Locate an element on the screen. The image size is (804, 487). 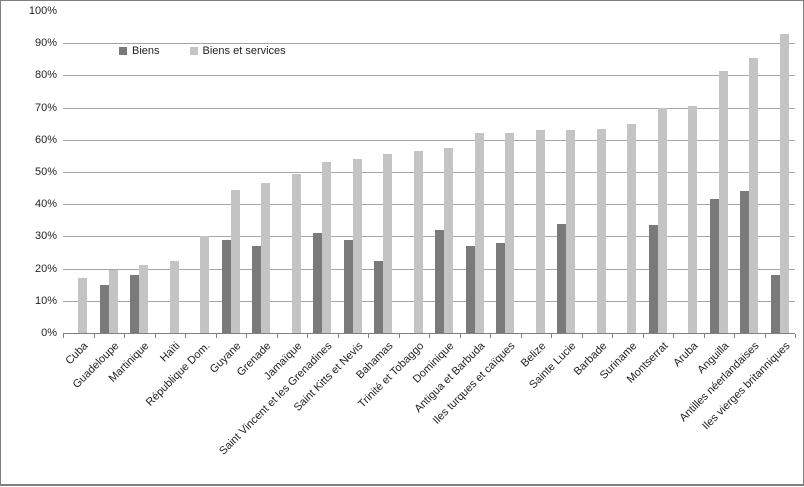
legend-item-biens-et-services: Biens et services is located at coordinates (237, 51).